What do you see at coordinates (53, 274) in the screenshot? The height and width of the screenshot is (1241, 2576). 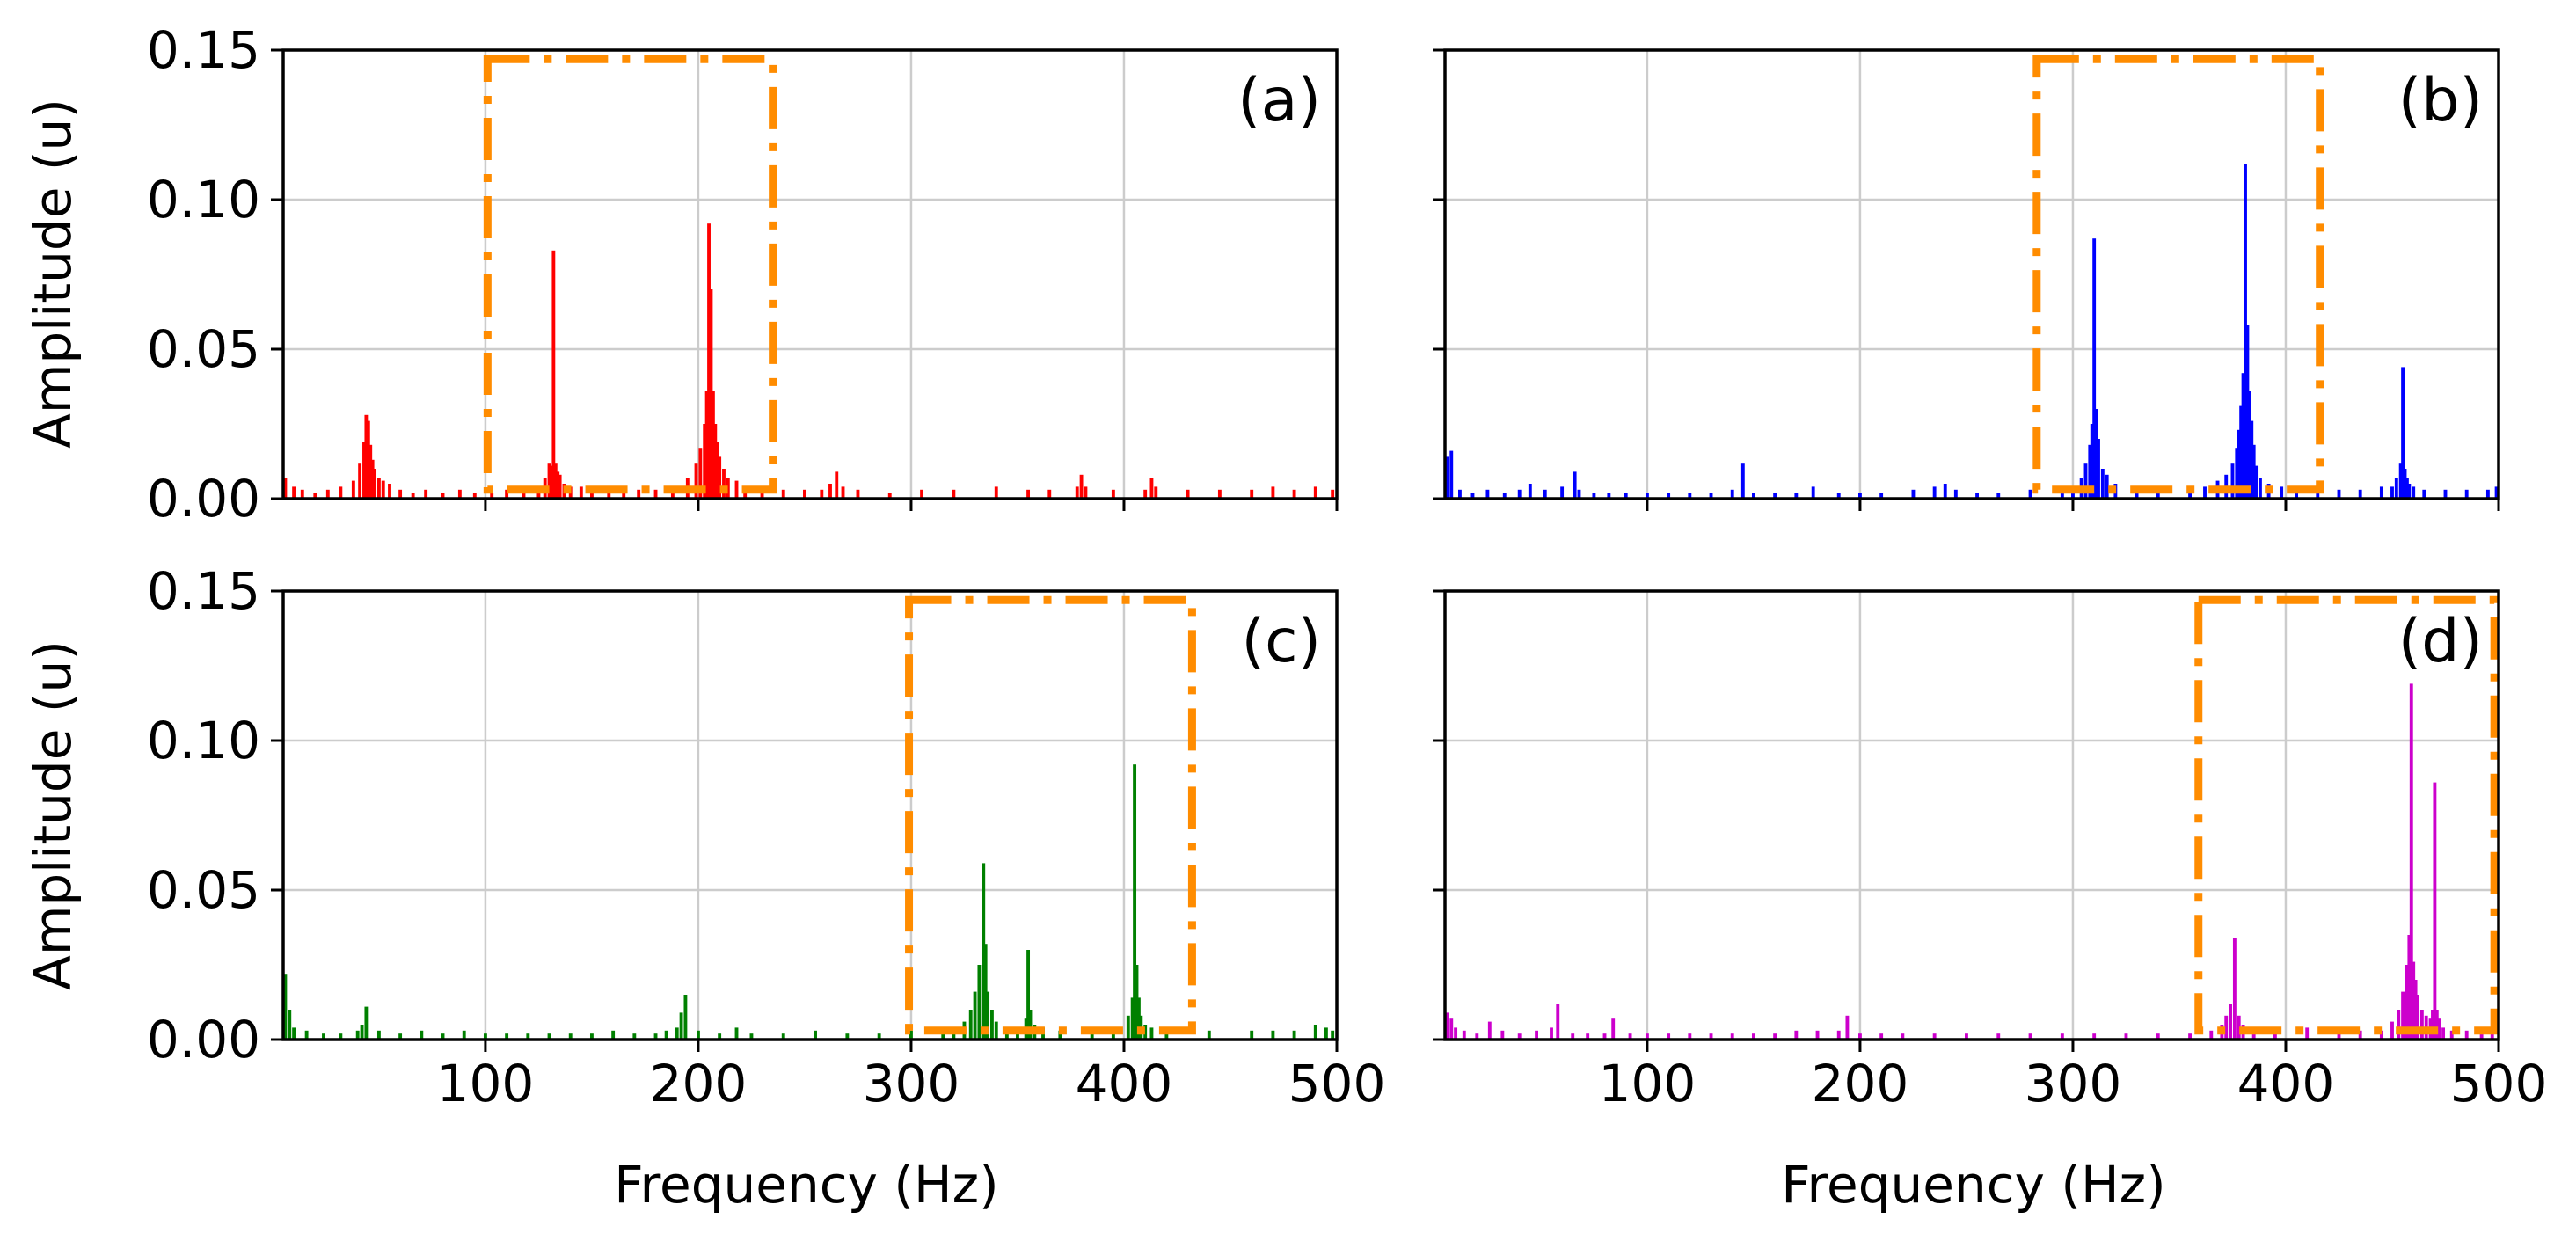 I see `y-axis-title-top: Amplitude (u)` at bounding box center [53, 274].